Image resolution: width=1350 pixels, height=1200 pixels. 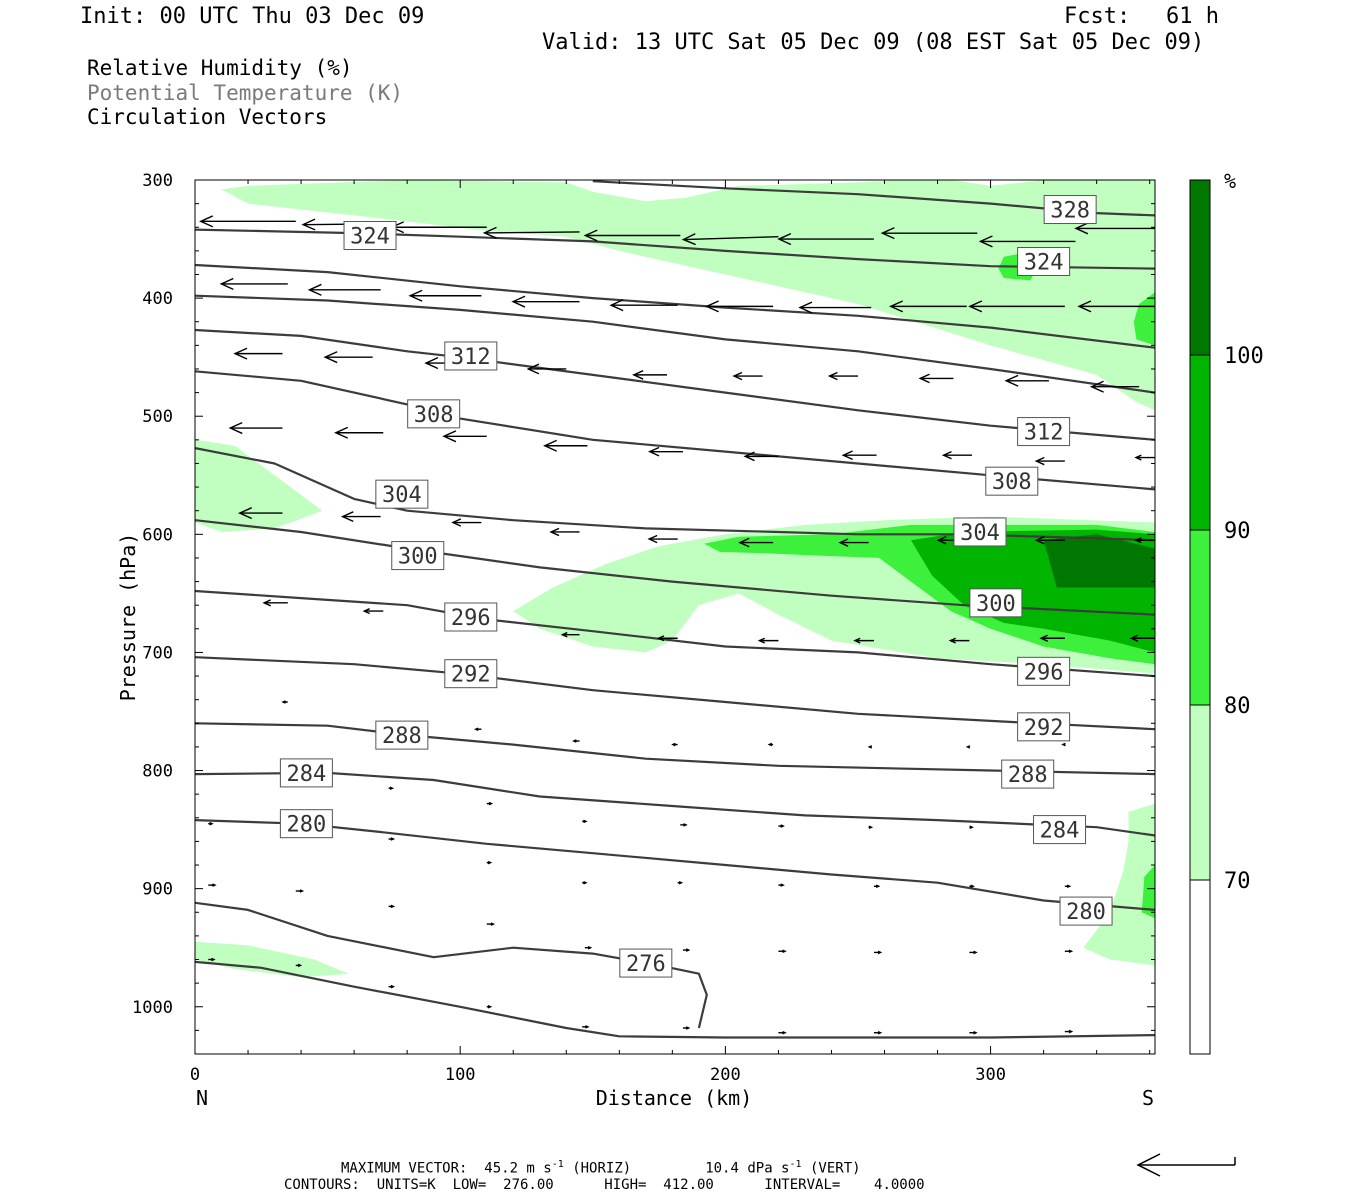 I want to click on contour-label: 312, so click(x=471, y=356).